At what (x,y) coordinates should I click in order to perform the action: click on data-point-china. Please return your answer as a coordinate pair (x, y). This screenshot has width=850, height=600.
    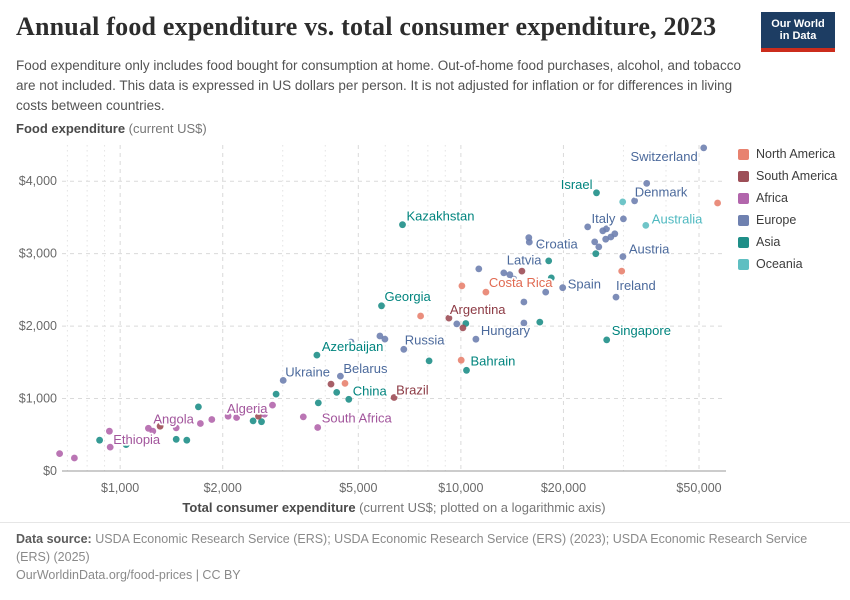
    Looking at the image, I should click on (349, 399).